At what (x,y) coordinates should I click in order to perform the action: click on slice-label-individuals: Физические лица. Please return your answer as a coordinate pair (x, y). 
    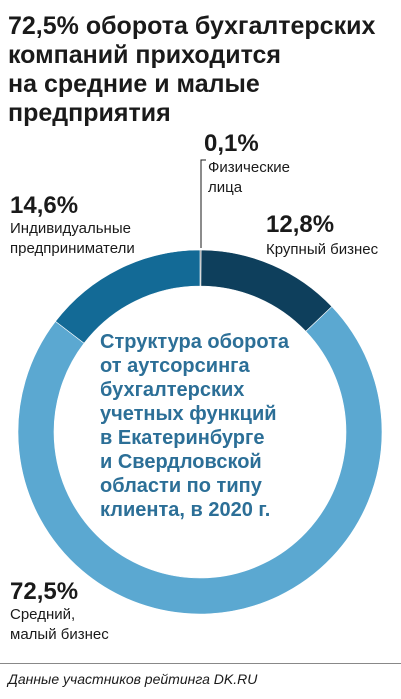
    Looking at the image, I should click on (249, 178).